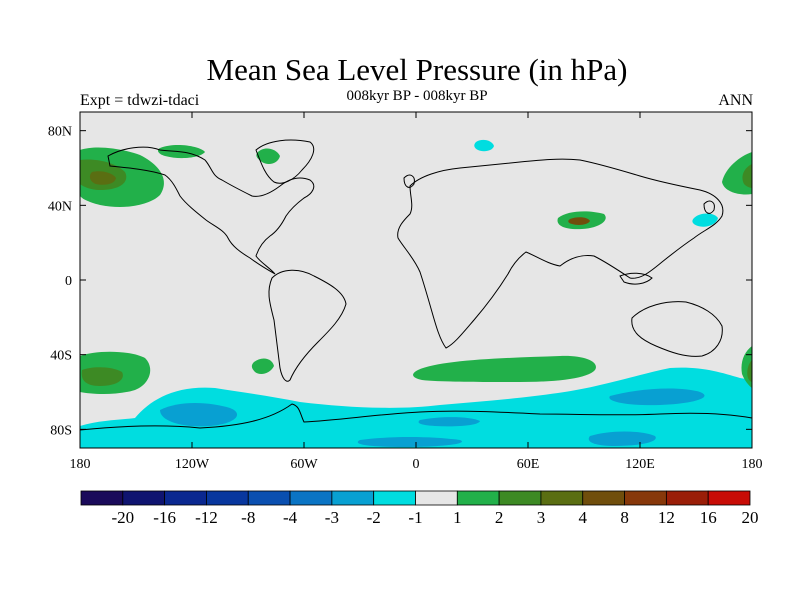  I want to click on tibetan-strongest-anomaly, so click(579, 221).